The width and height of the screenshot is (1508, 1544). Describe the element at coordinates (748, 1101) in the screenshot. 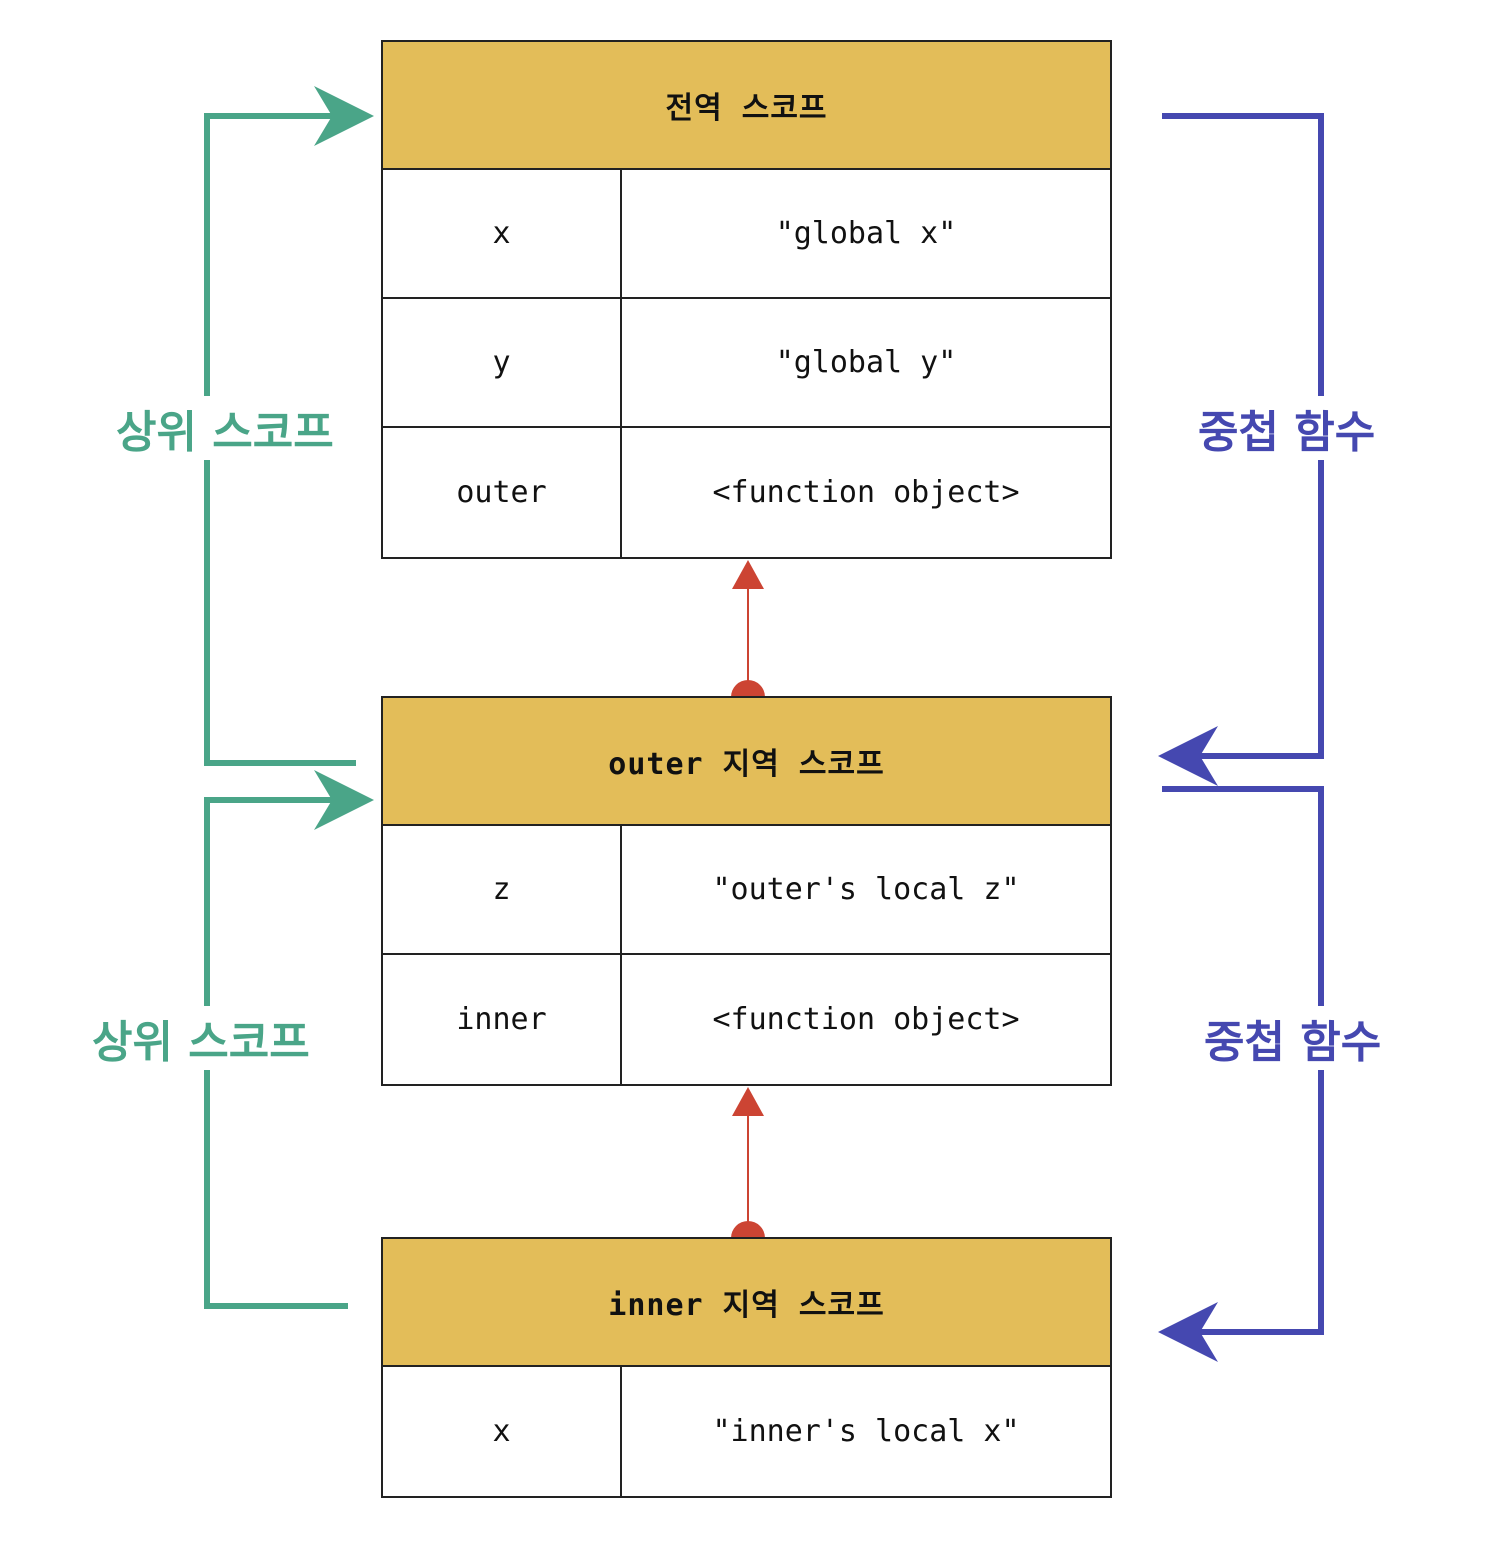

I see `scope-chain-arrowhead-middle` at that location.